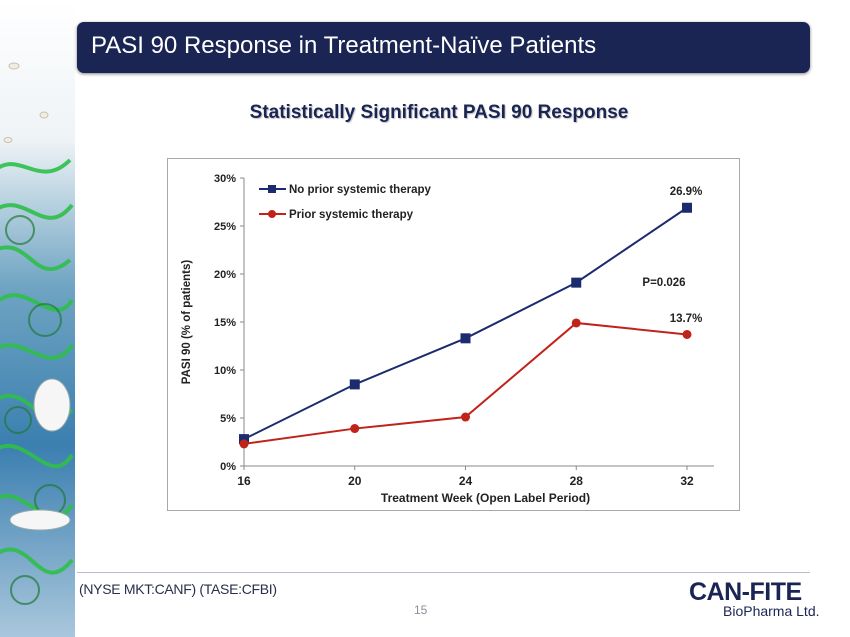  I want to click on y-tick-label: 5%, so click(228, 419).